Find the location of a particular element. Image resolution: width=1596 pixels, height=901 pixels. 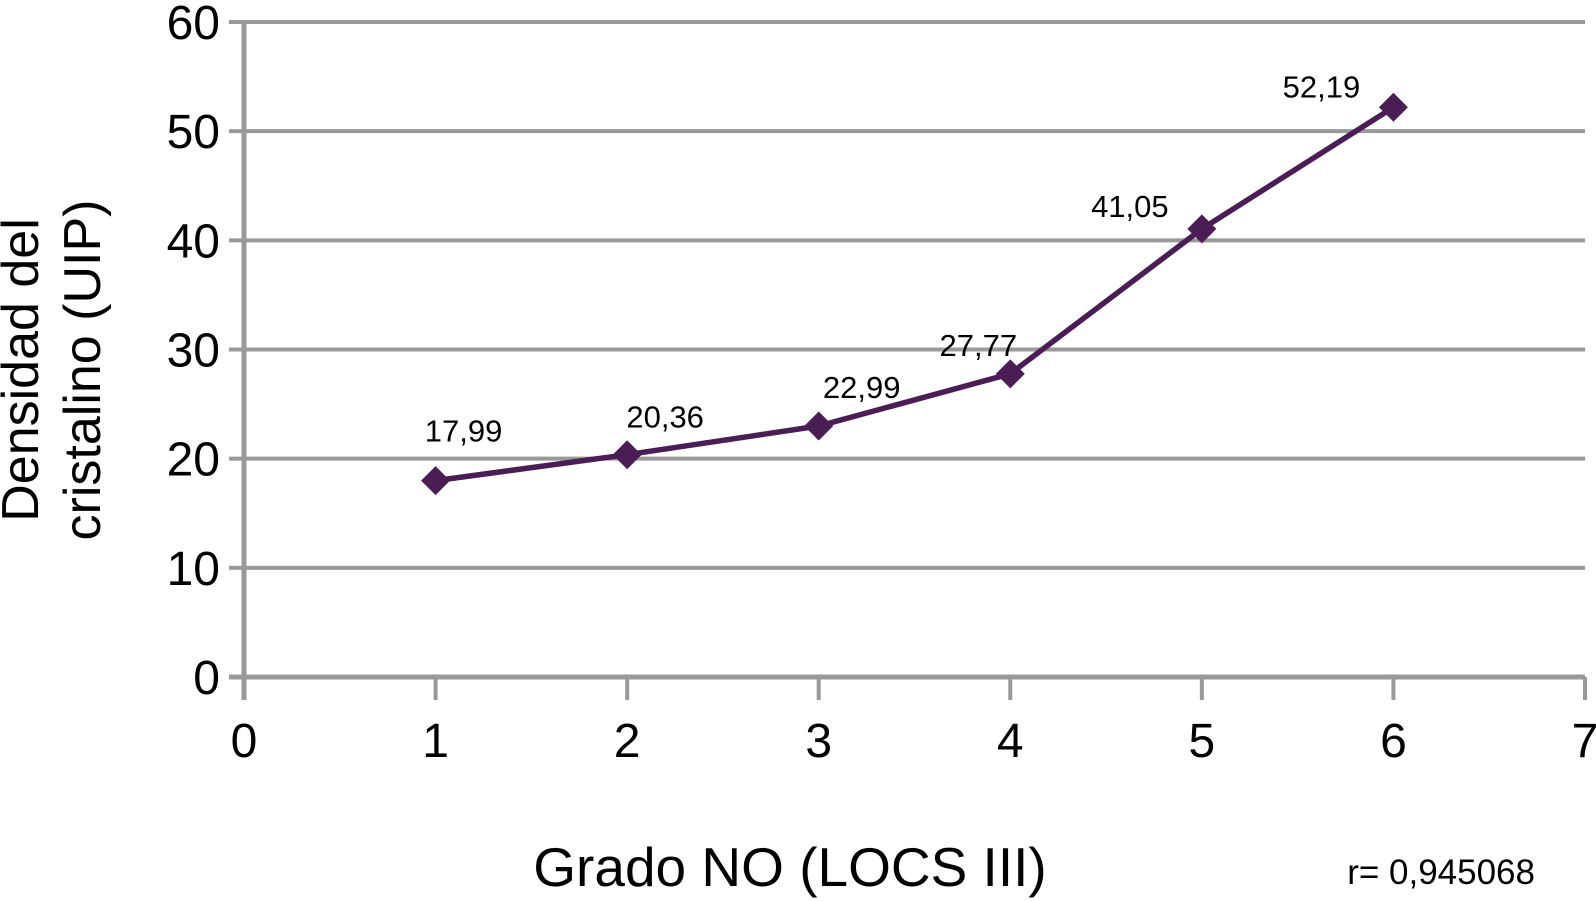

data-point-label: 52,19 is located at coordinates (1322, 86).